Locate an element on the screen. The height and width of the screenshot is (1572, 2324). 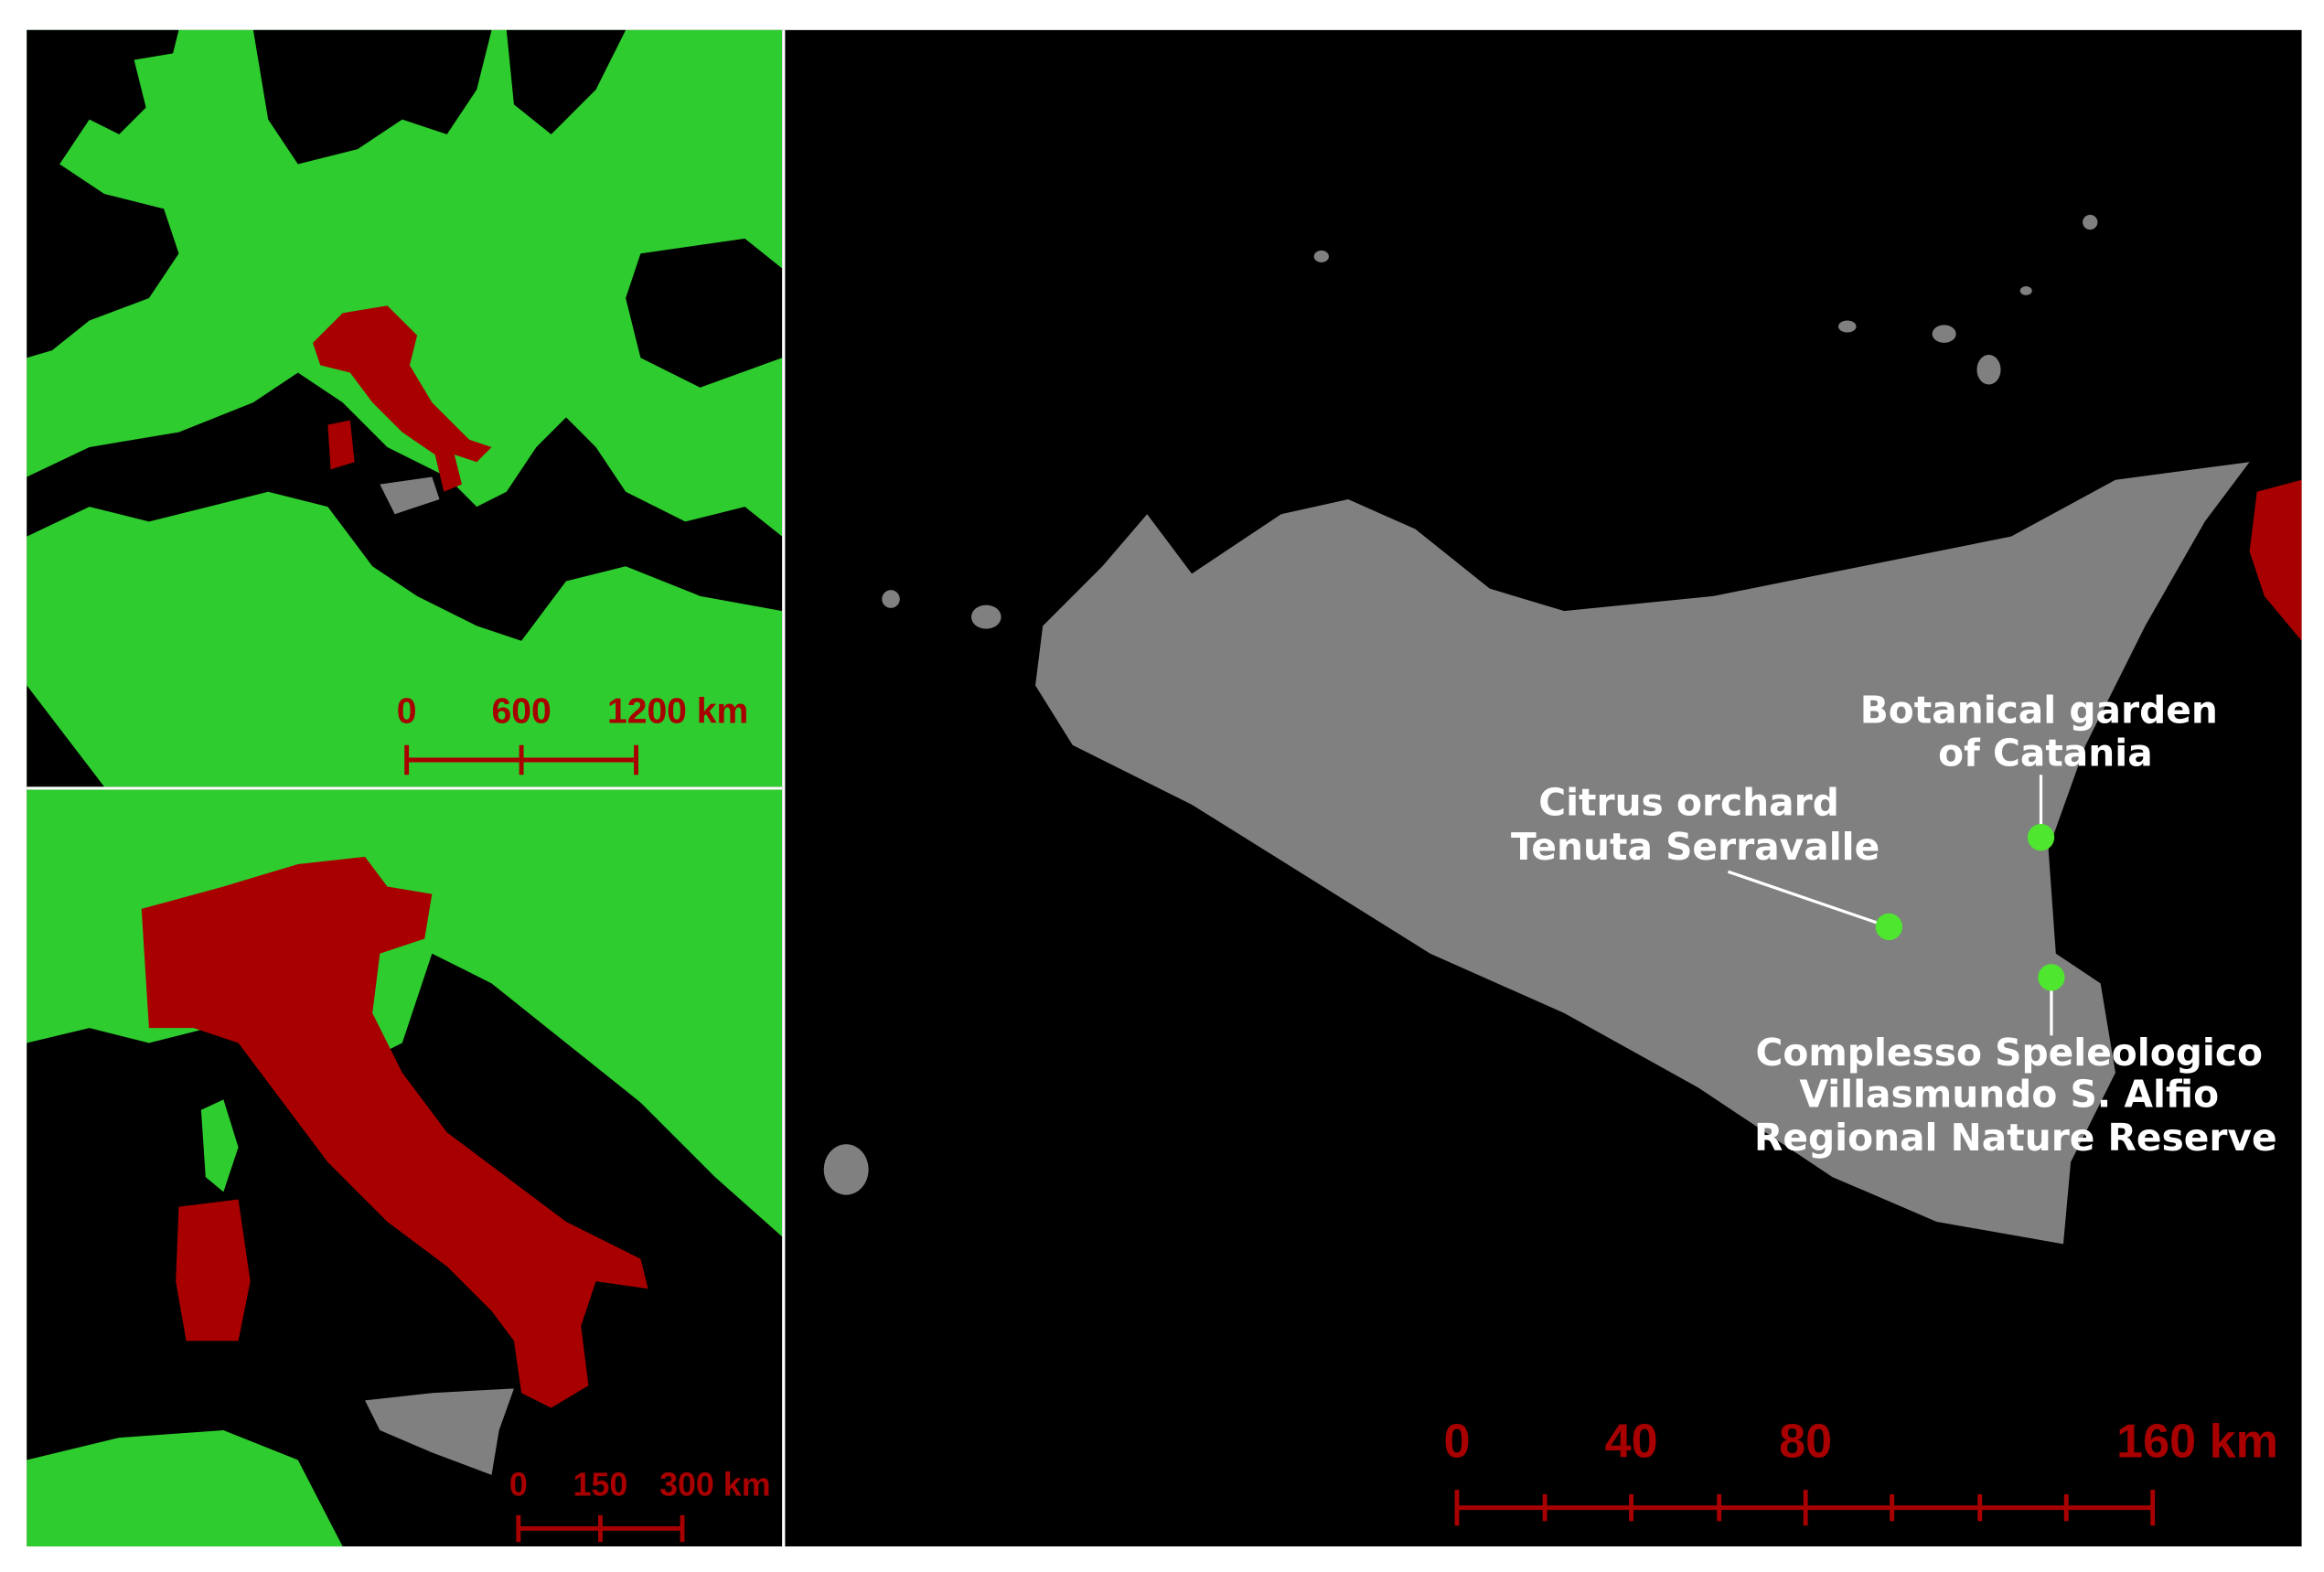
site-label: Citrus orchard Tenuta Serravalle is located at coordinates (1695, 824).